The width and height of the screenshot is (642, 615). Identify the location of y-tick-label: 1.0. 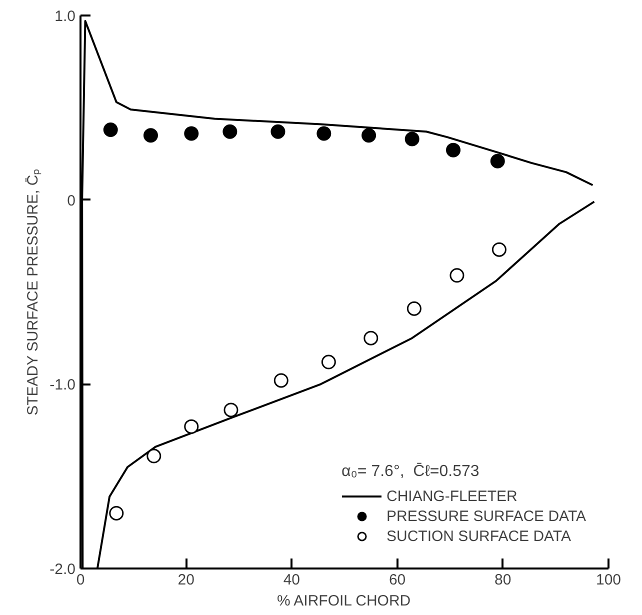
(65, 16).